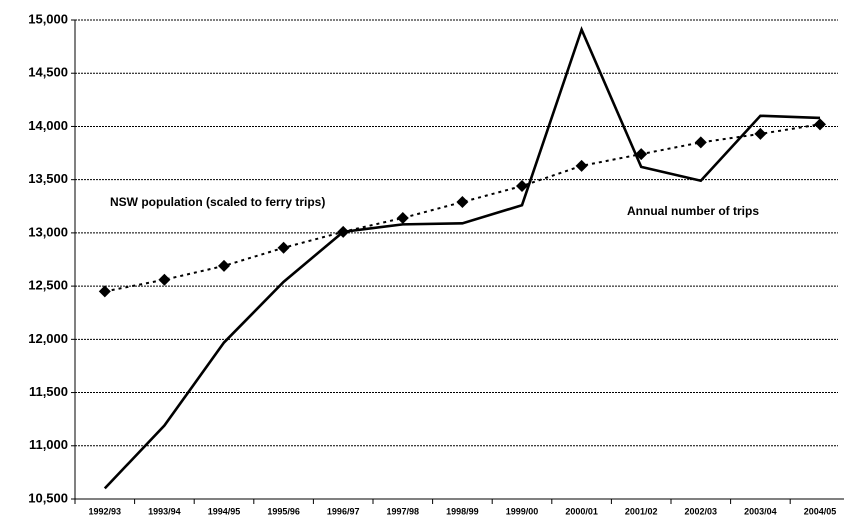 Image resolution: width=844 pixels, height=519 pixels. I want to click on x-tick-label: 1993/94, so click(164, 511).